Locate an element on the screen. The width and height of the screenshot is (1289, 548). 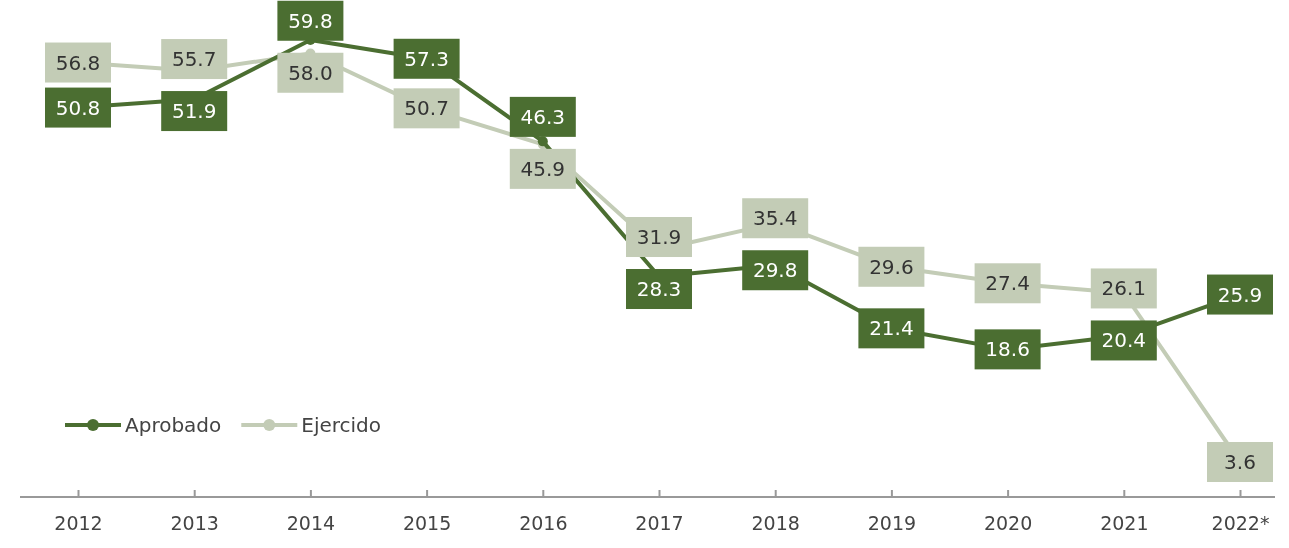
x-tick-label: 2016 is located at coordinates (543, 523).